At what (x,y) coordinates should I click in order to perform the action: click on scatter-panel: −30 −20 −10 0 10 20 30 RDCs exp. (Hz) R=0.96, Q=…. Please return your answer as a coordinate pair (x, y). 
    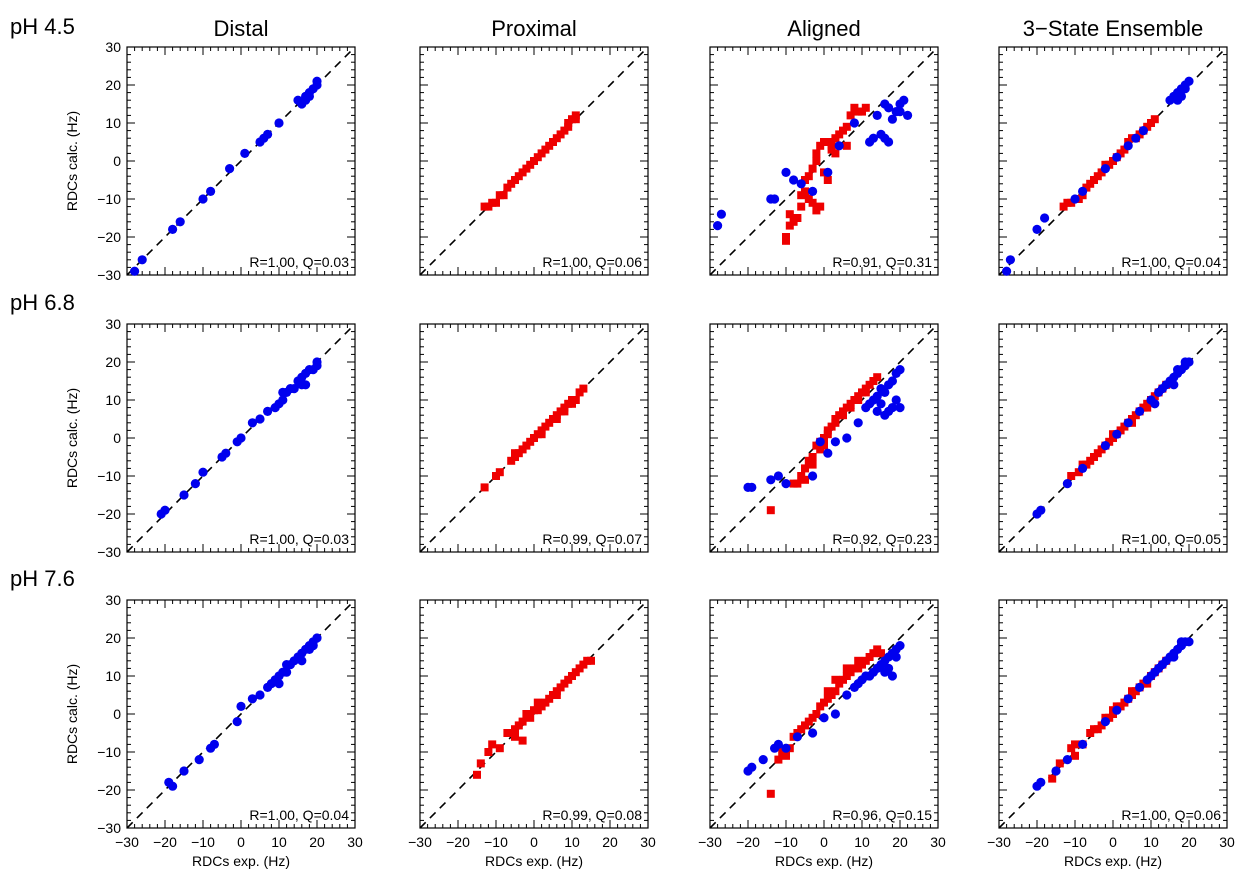
    Looking at the image, I should click on (822, 734).